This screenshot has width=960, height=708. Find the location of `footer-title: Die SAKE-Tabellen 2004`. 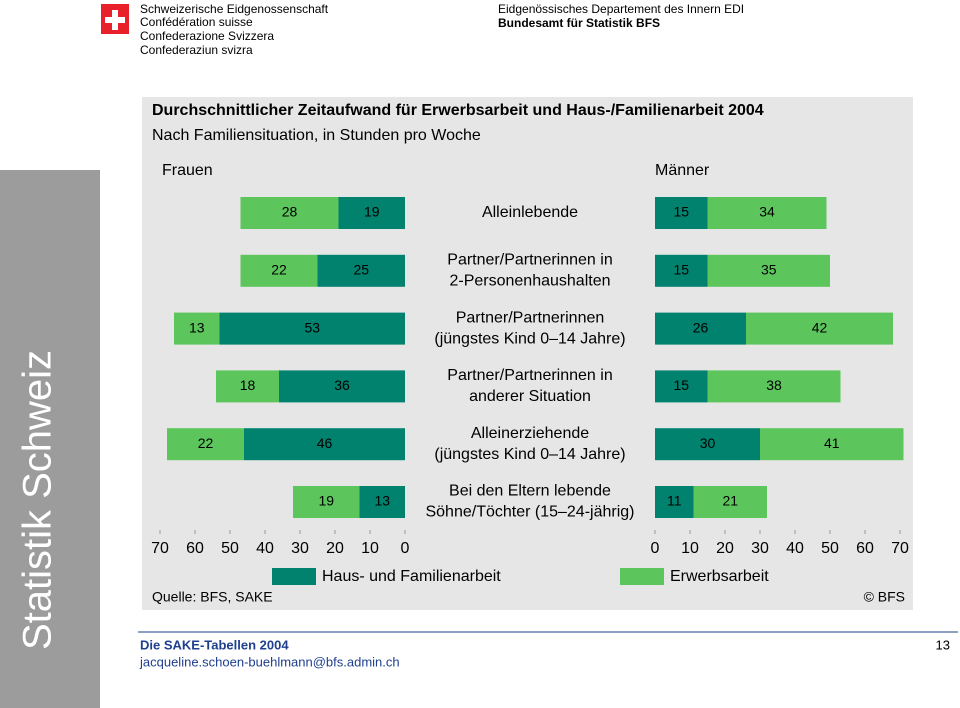

footer-title: Die SAKE-Tabellen 2004 is located at coordinates (214, 644).